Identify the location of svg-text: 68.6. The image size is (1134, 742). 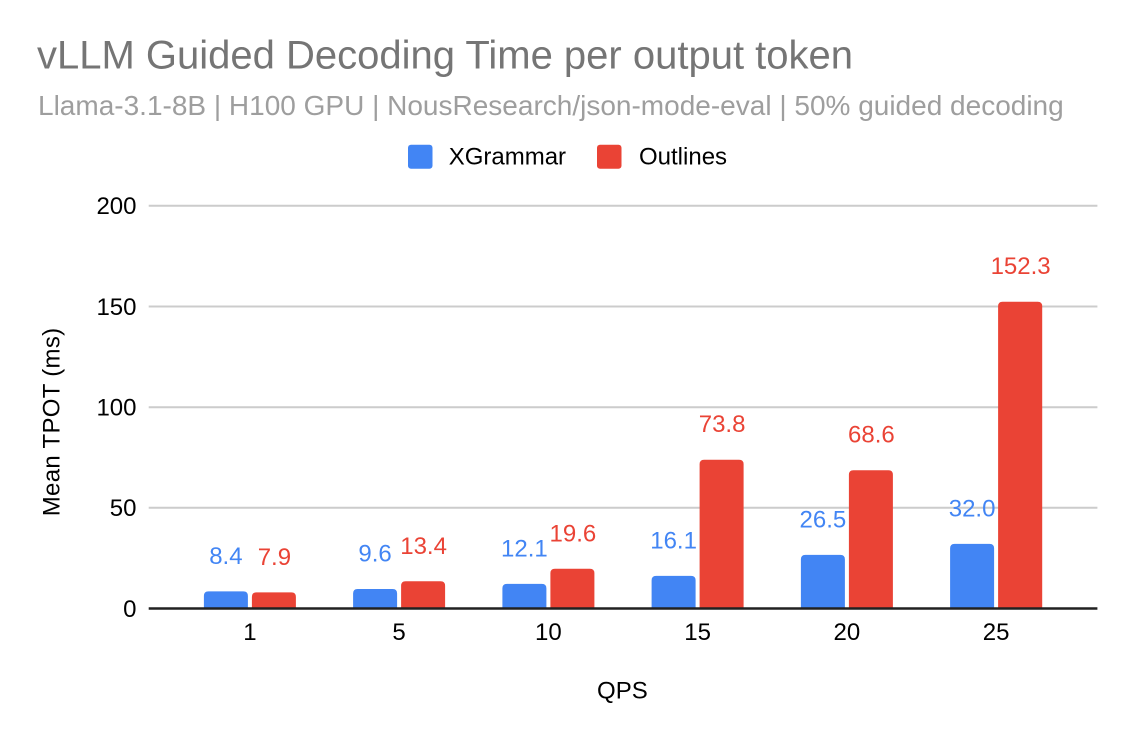
(871, 435).